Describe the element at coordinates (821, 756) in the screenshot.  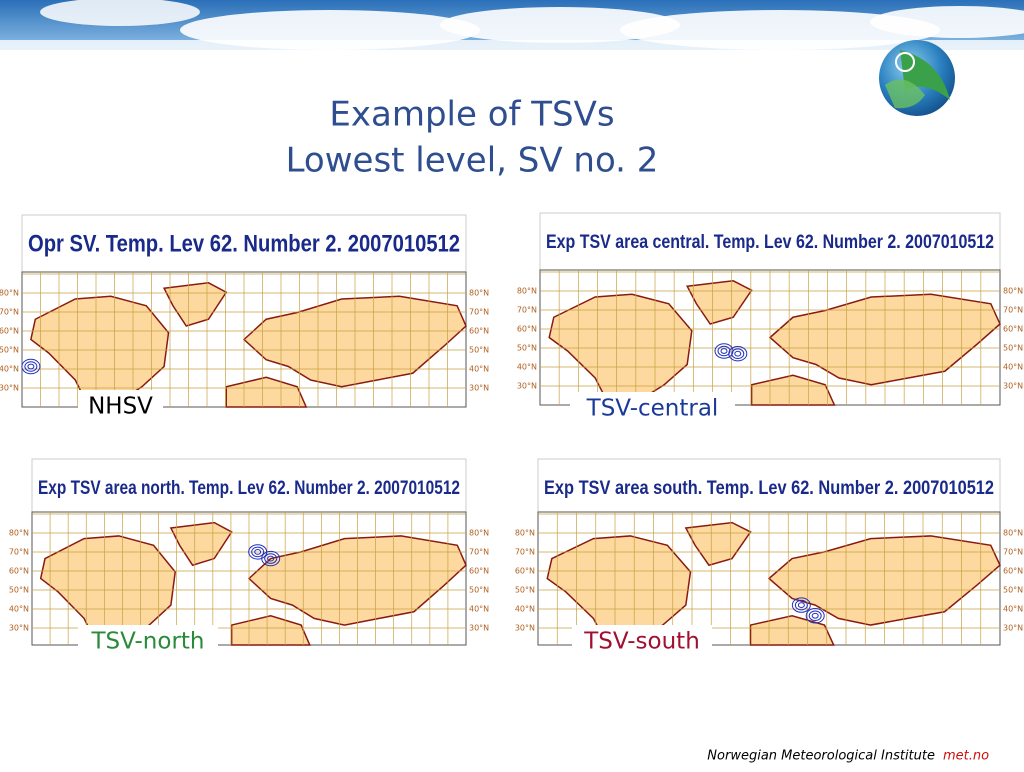
I see `footer-institute: Norwegian Meteorological Institute` at that location.